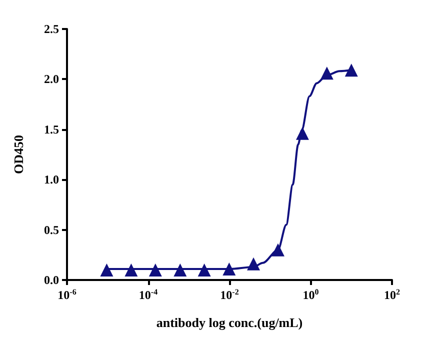 This screenshot has width=434, height=348. Describe the element at coordinates (51, 179) in the screenshot. I see `y-tick-label: 1.0` at that location.